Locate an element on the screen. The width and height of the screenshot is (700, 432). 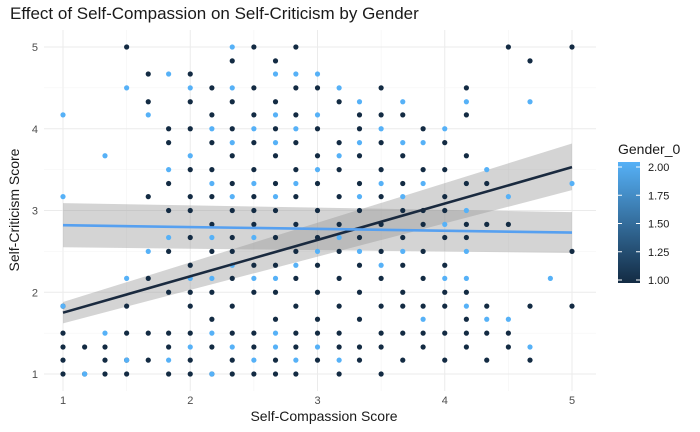
legend-label: 1.25 is located at coordinates (658, 253).